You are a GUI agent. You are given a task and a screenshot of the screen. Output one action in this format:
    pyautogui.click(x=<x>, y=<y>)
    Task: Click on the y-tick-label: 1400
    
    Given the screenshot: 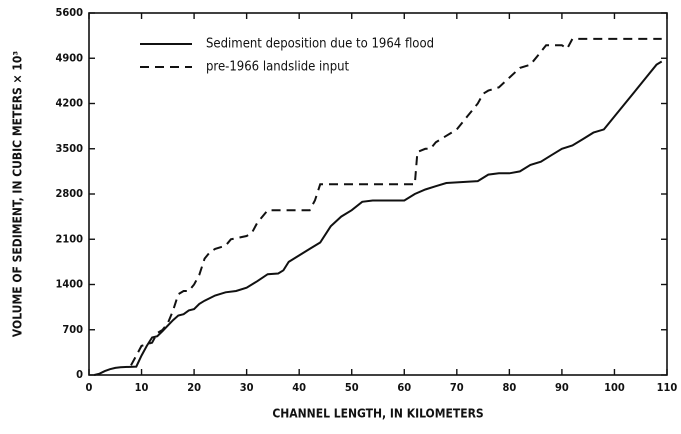 What is the action you would take?
    pyautogui.click(x=69, y=284)
    